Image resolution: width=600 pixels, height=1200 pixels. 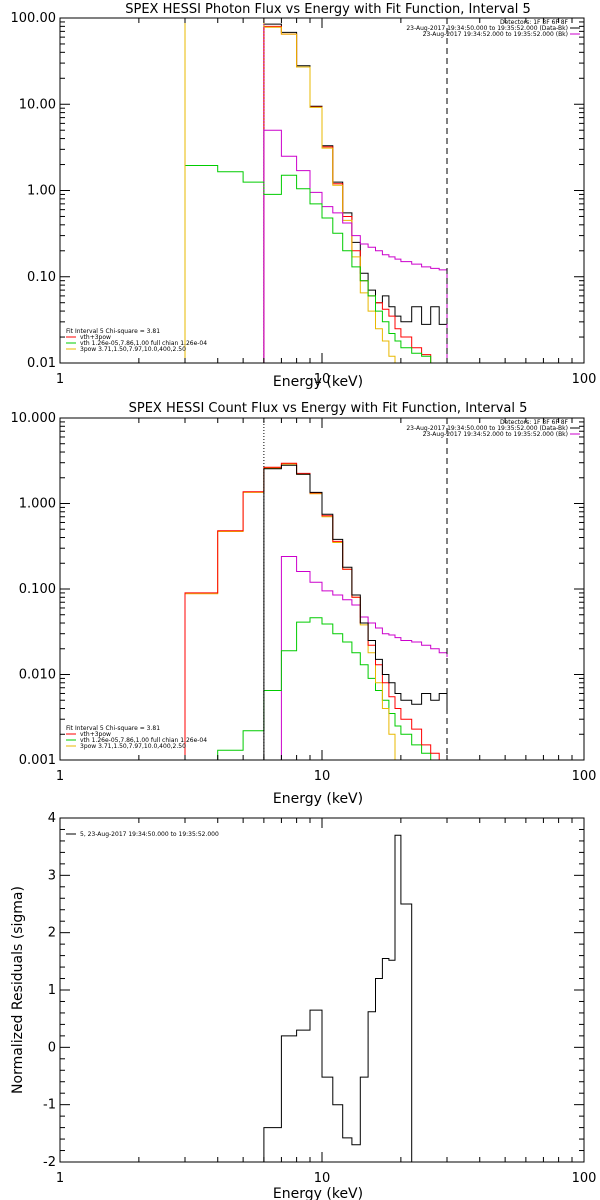 I want to click on y-tick-label: -1, so click(x=49, y=1105).